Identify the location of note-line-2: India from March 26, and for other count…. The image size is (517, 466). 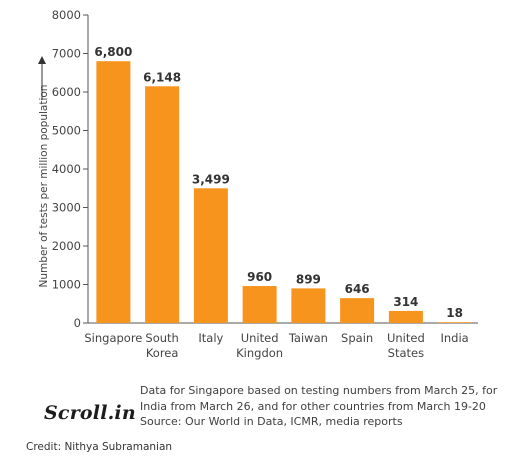
(313, 406).